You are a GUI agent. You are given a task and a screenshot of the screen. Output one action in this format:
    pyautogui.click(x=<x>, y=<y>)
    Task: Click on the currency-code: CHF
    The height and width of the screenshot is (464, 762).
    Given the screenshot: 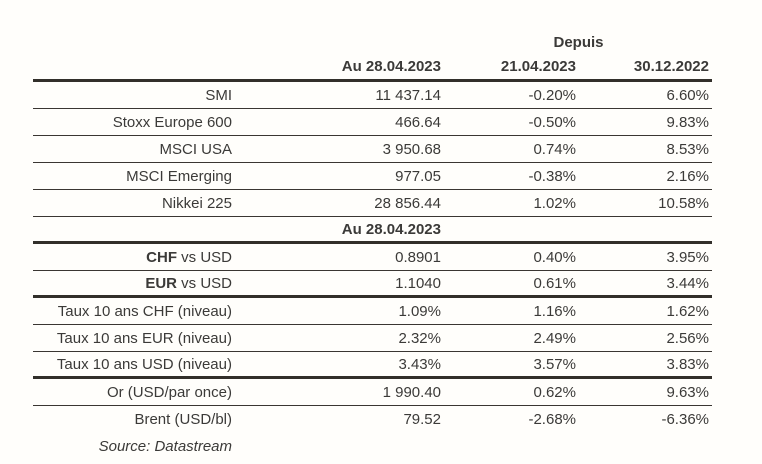 What is the action you would take?
    pyautogui.click(x=161, y=257)
    